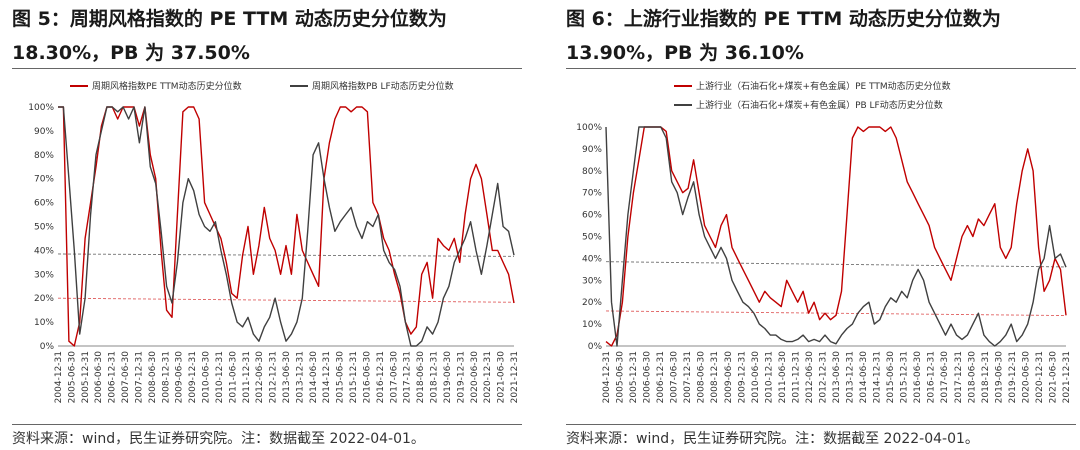 Image resolution: width=1080 pixels, height=450 pixels. What do you see at coordinates (810, 377) in the screenshot?
I see `x-tick-label: 2012-06-30` at bounding box center [810, 377].